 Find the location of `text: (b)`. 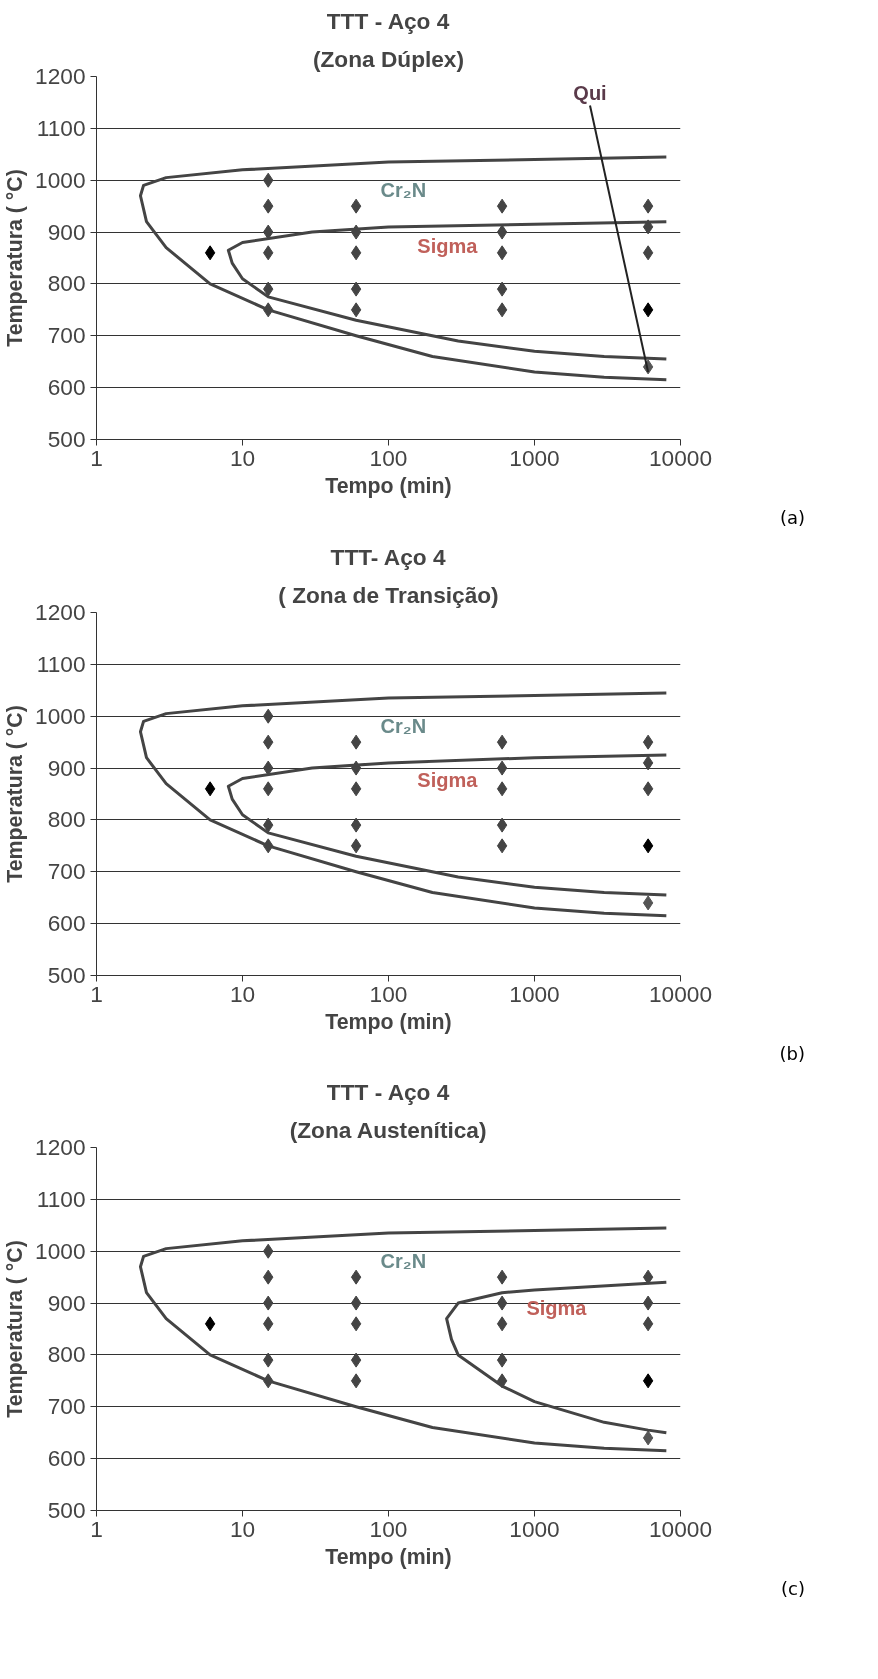

text: (b) is located at coordinates (792, 1053).